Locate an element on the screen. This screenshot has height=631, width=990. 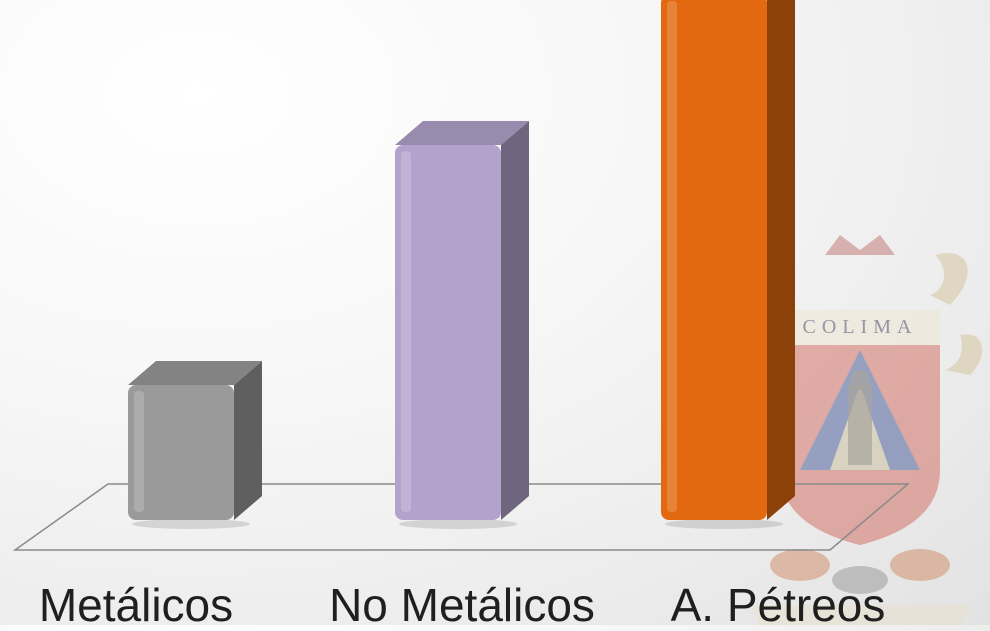
category-label-metalicos: Metálicos is located at coordinates (136, 605).